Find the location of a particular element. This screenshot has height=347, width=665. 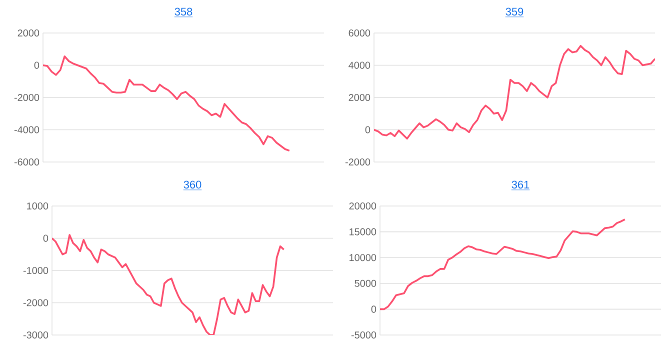

chart-title: 358 is located at coordinates (183, 12).